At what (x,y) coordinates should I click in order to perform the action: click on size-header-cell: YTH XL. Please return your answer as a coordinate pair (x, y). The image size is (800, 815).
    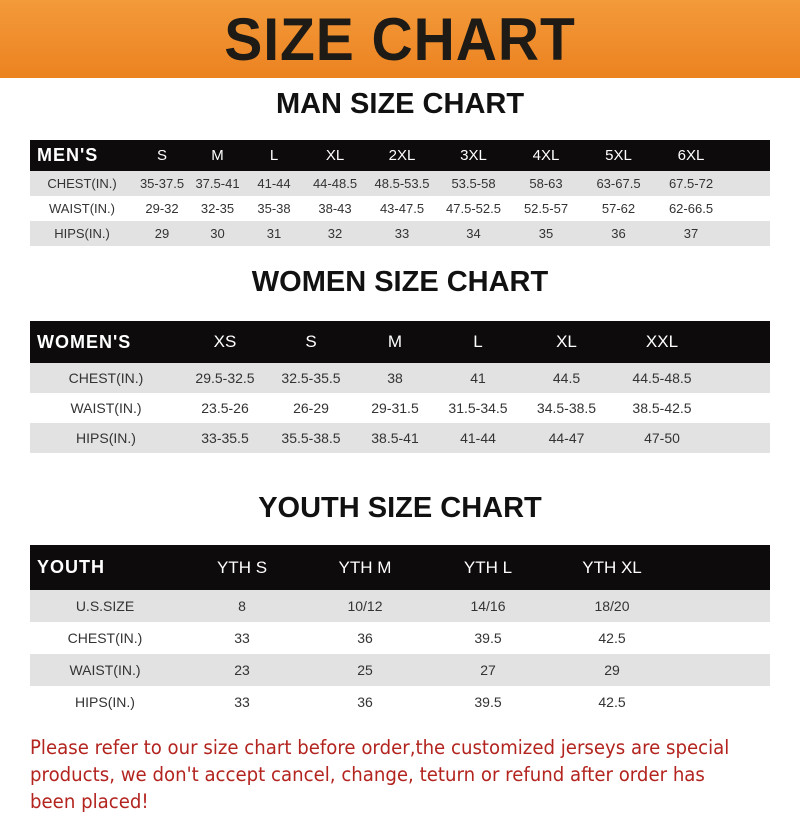
    Looking at the image, I should click on (612, 567).